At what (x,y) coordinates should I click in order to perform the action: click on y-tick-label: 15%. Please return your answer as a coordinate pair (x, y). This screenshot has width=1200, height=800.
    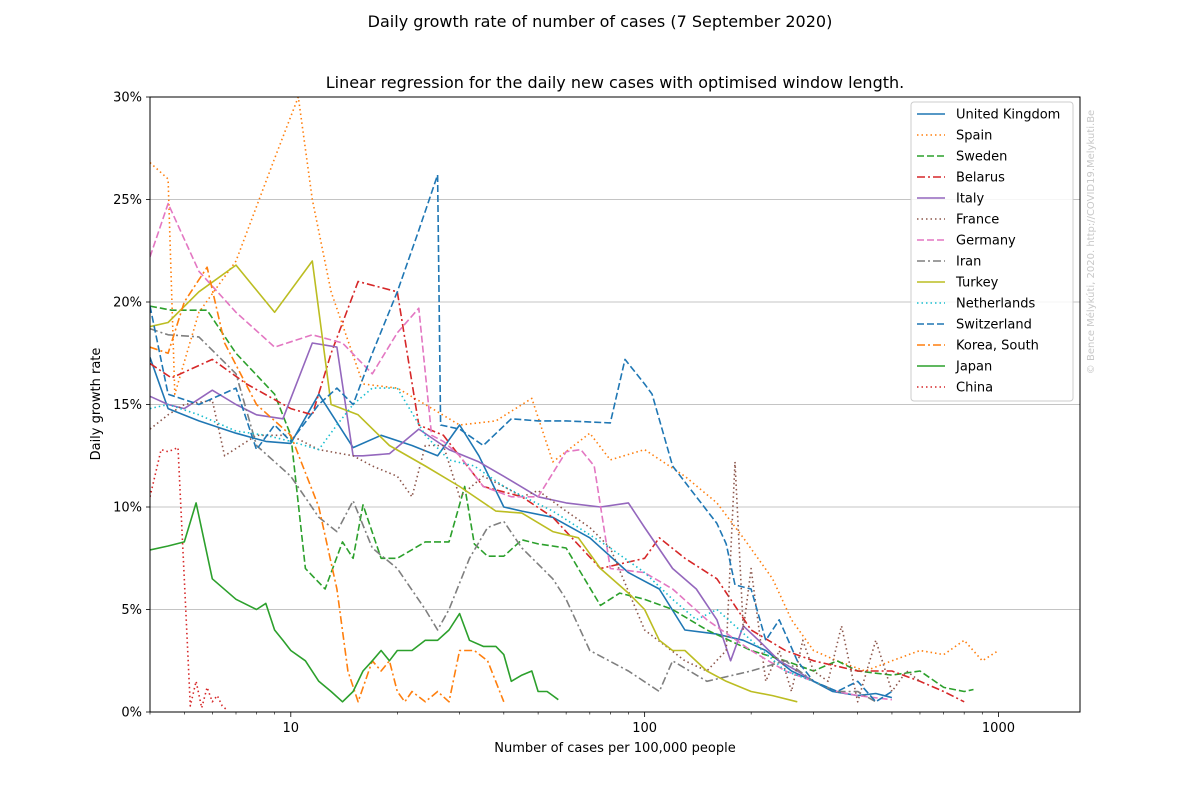
    Looking at the image, I should click on (127, 405).